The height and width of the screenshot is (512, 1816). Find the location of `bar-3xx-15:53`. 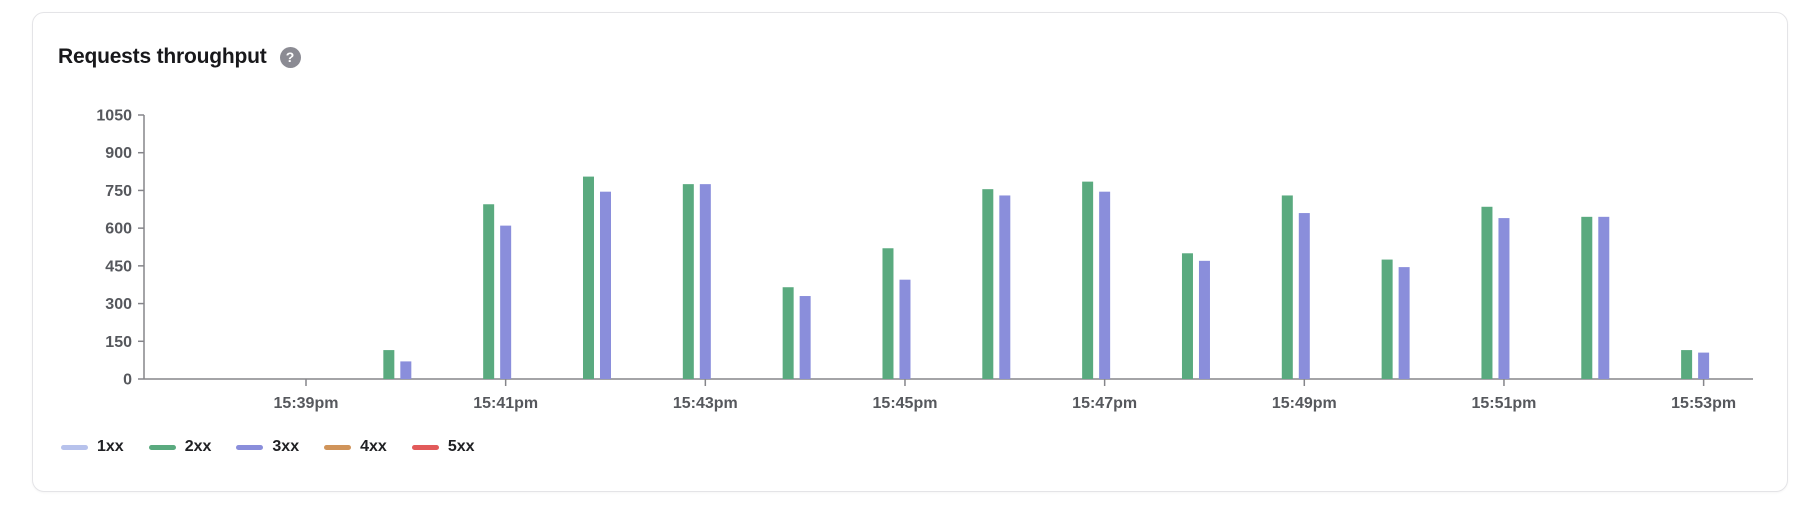

bar-3xx-15:53 is located at coordinates (1704, 365).